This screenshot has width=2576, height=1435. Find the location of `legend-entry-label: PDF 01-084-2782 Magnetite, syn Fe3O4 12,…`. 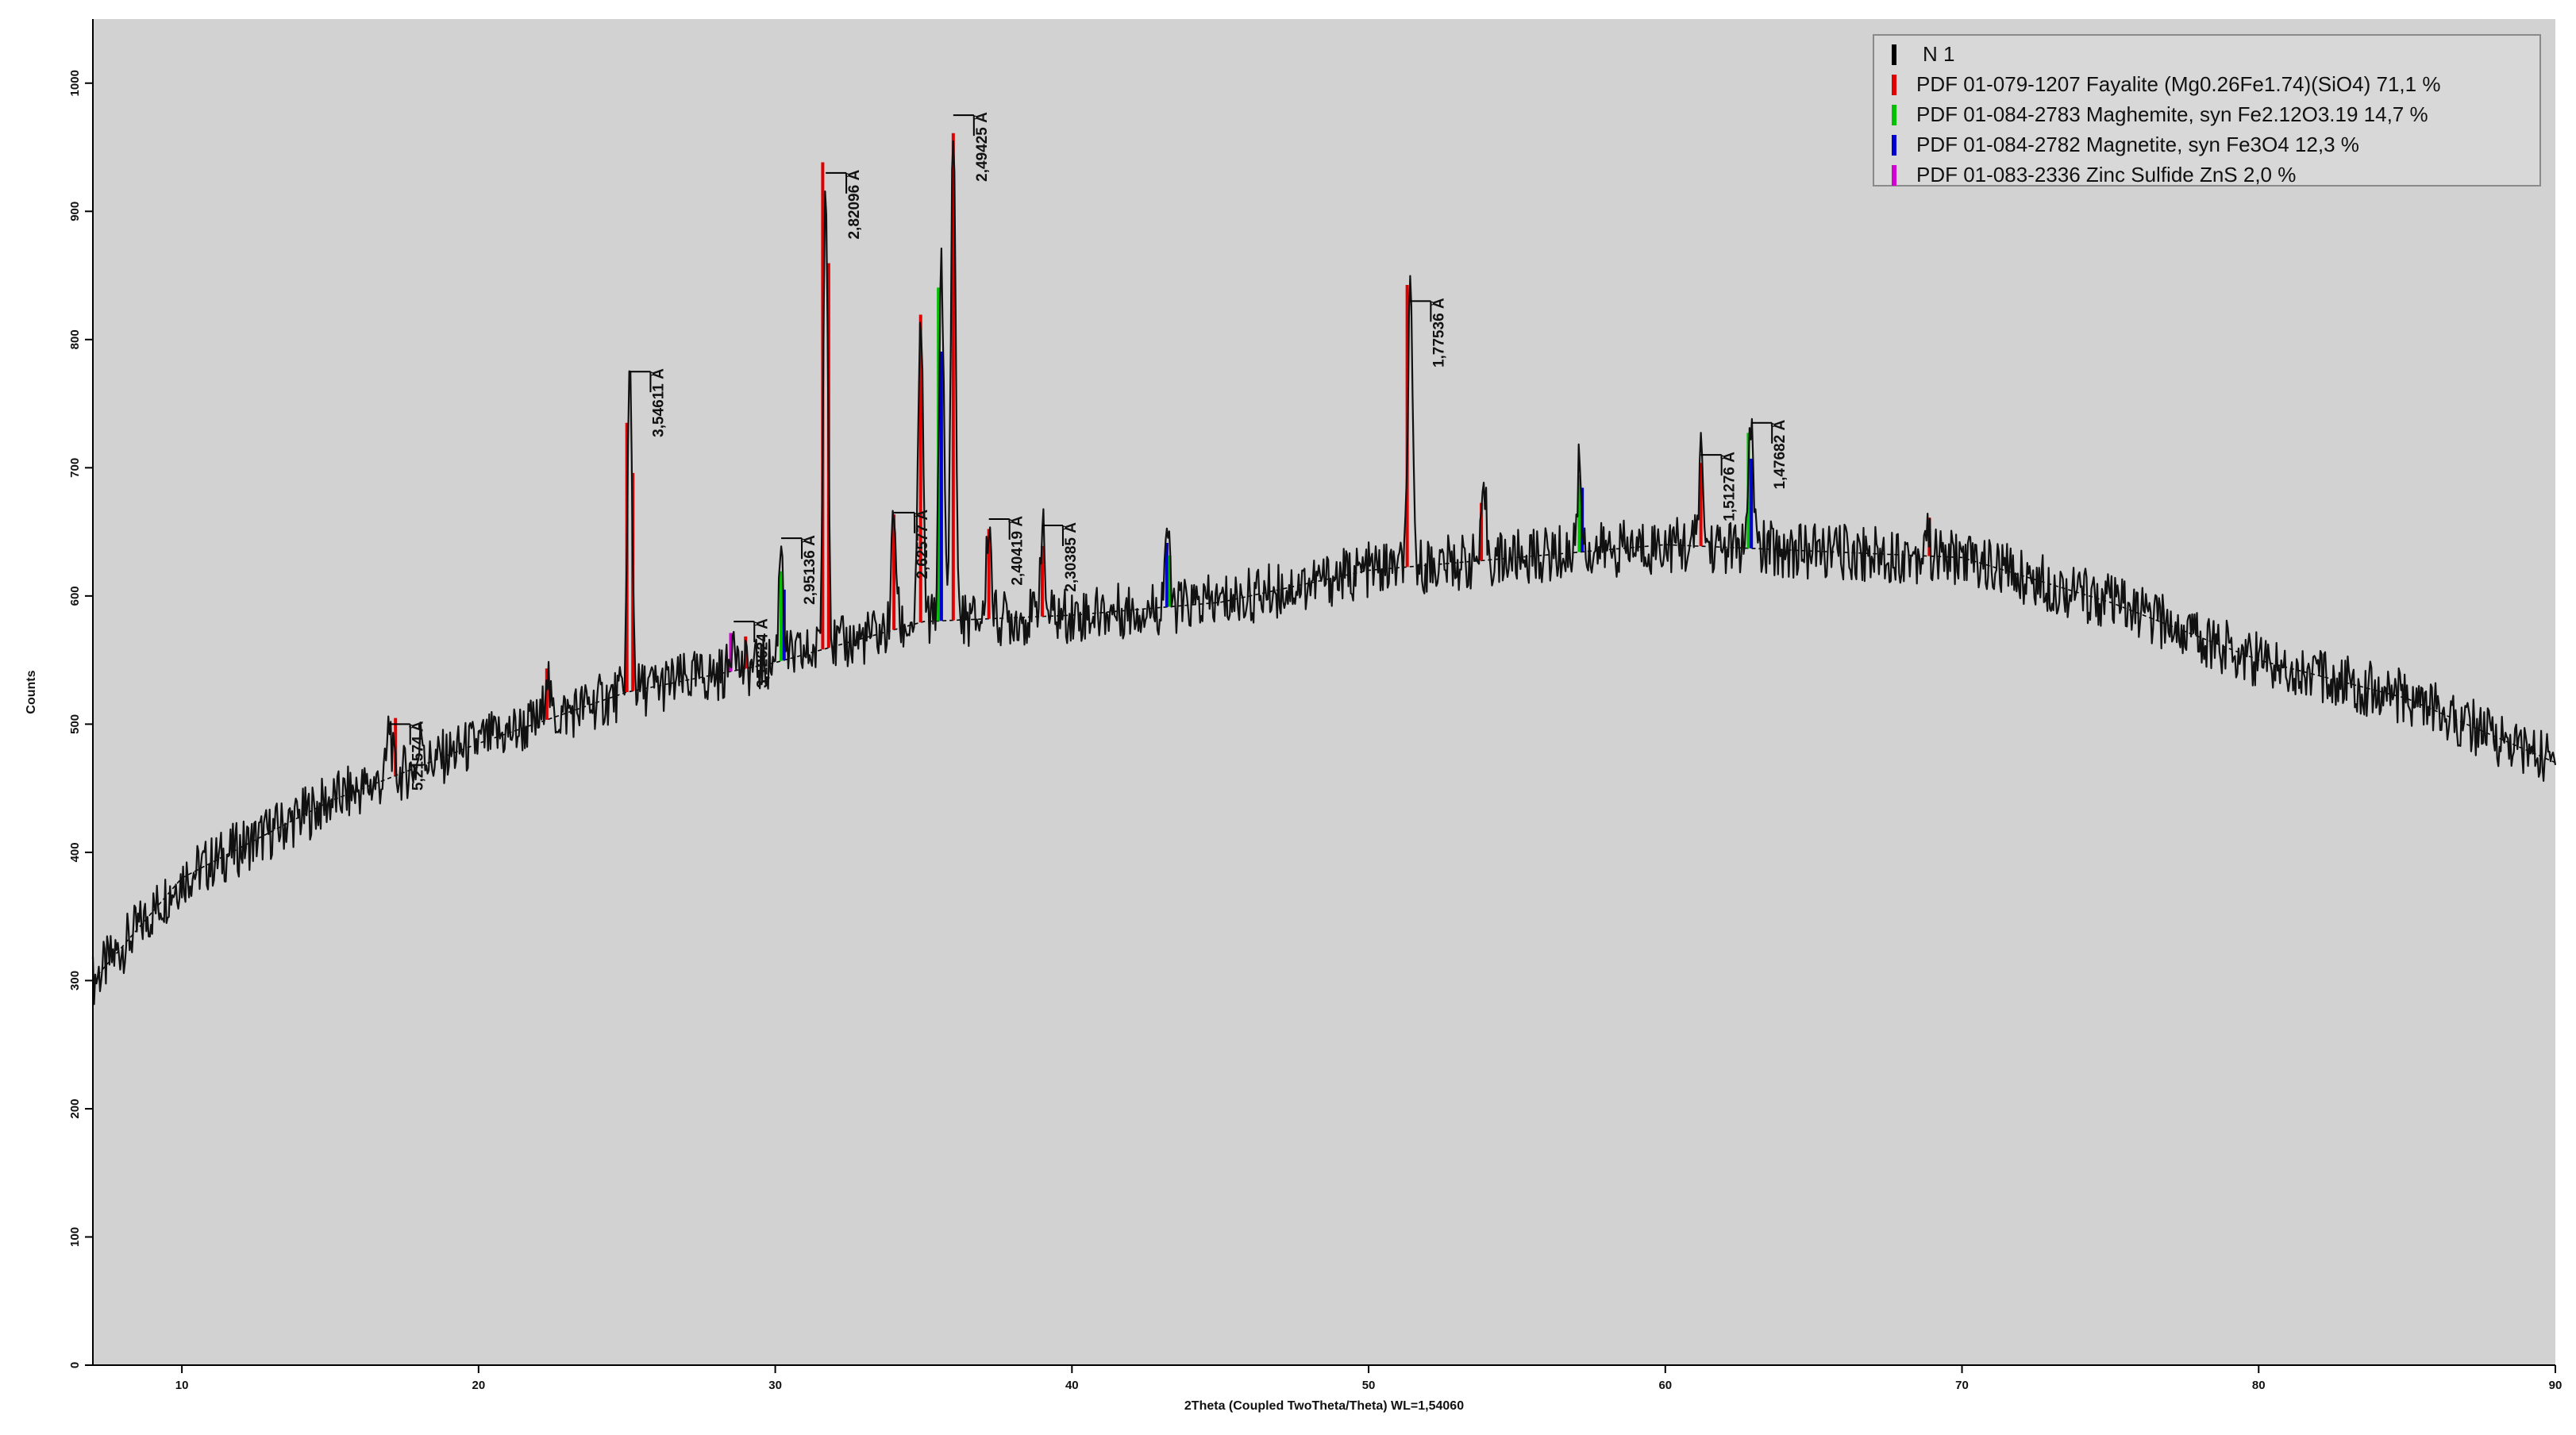

legend-entry-label: PDF 01-084-2782 Magnetite, syn Fe3O4 12,… is located at coordinates (2137, 145).